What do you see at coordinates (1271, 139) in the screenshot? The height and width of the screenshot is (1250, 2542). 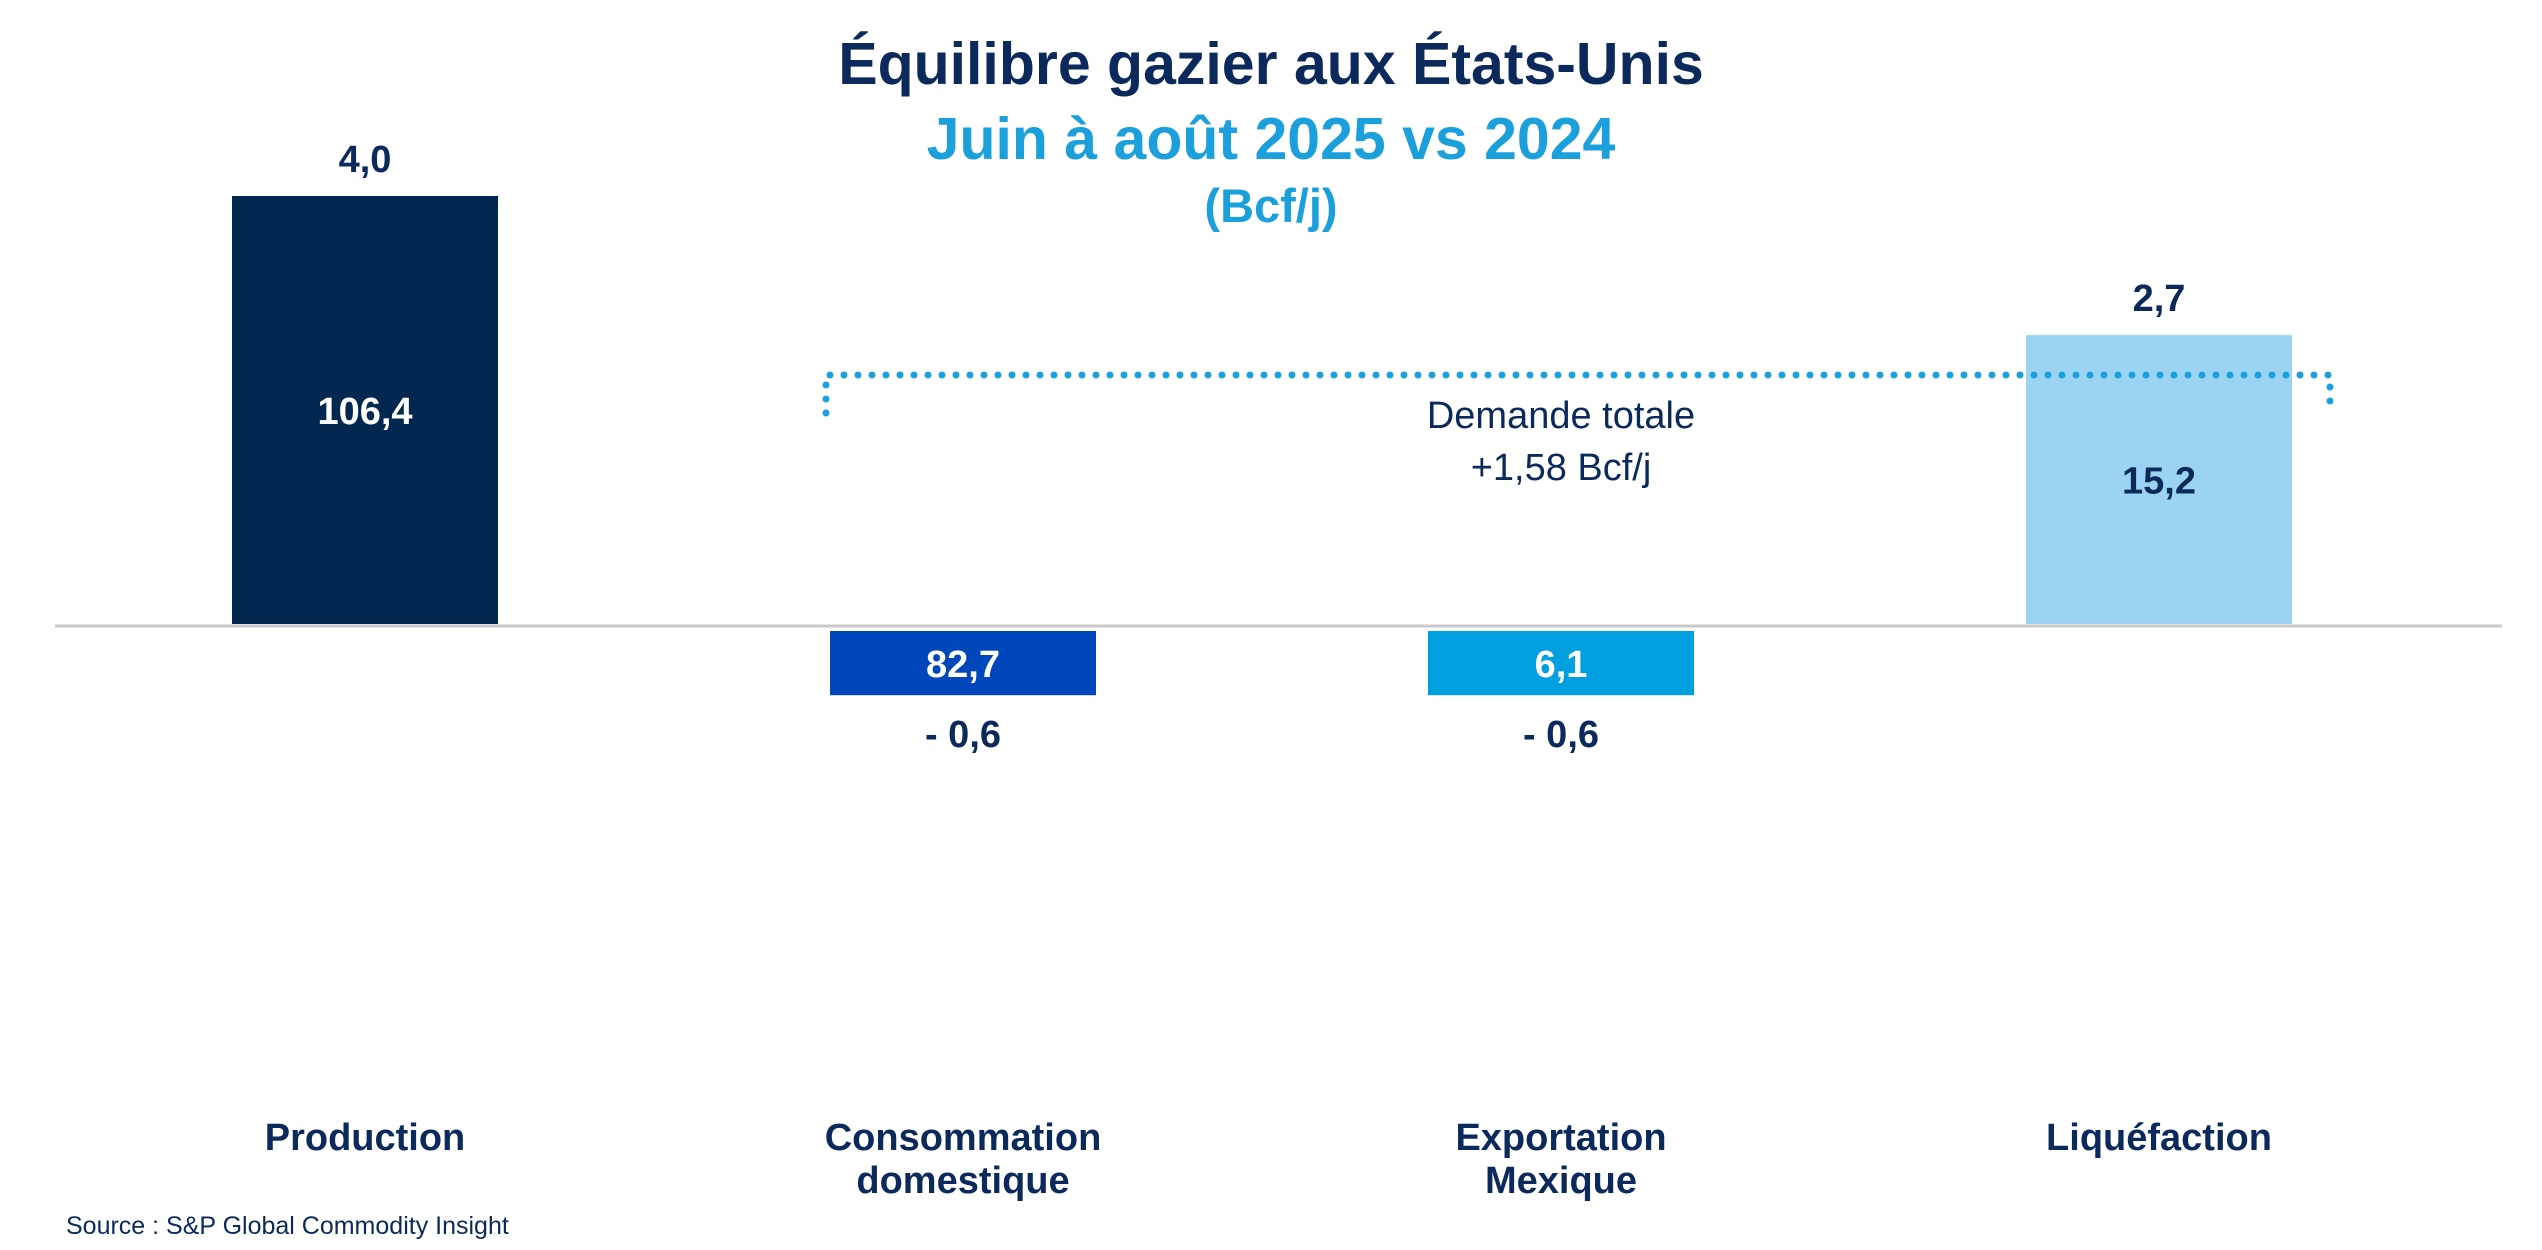 I see `chart-subtitle: Juin à août 2025 vs 2024` at bounding box center [1271, 139].